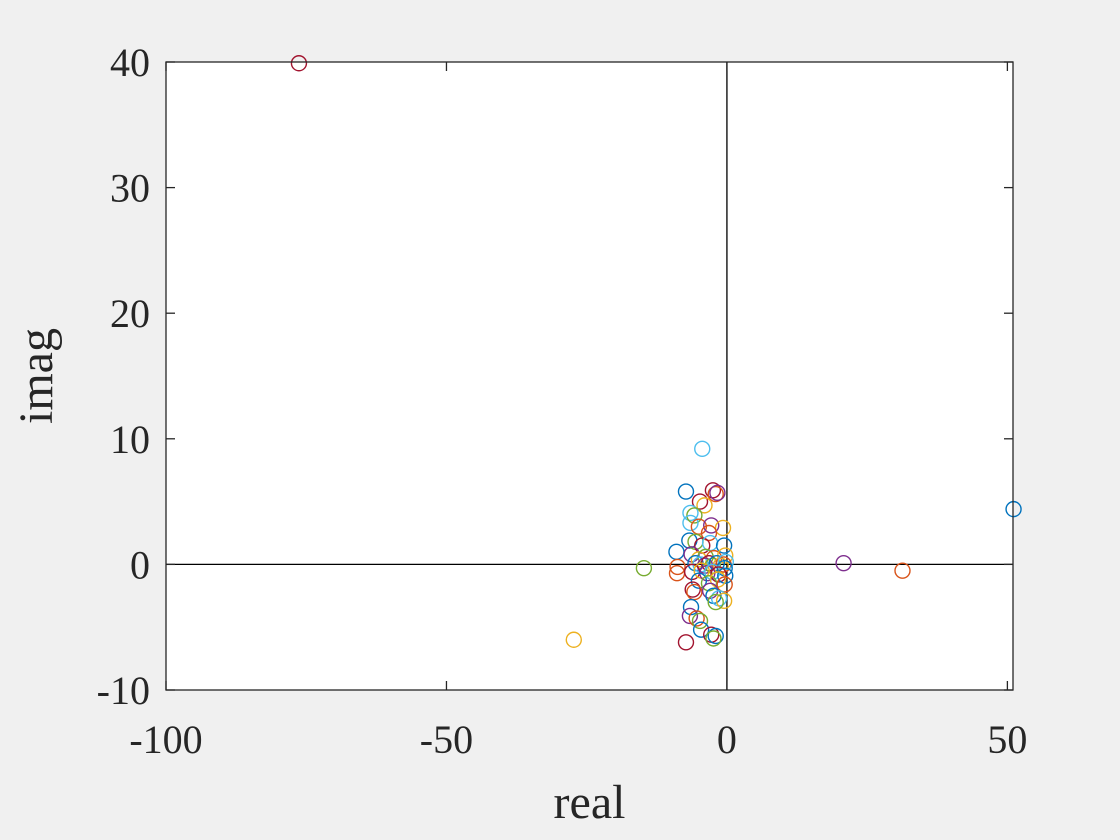 This screenshot has height=840, width=1120. What do you see at coordinates (165, 739) in the screenshot?
I see `x-tick-label: -100` at bounding box center [165, 739].